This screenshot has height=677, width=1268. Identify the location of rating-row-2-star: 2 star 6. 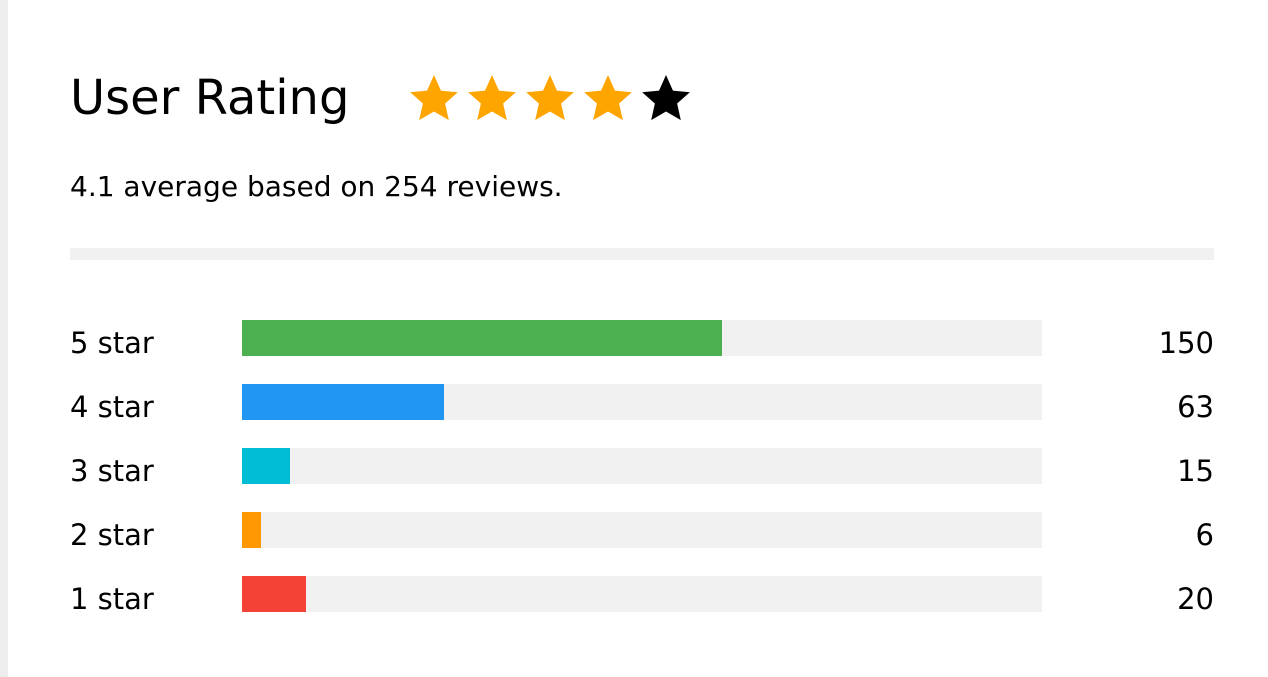
(642, 532).